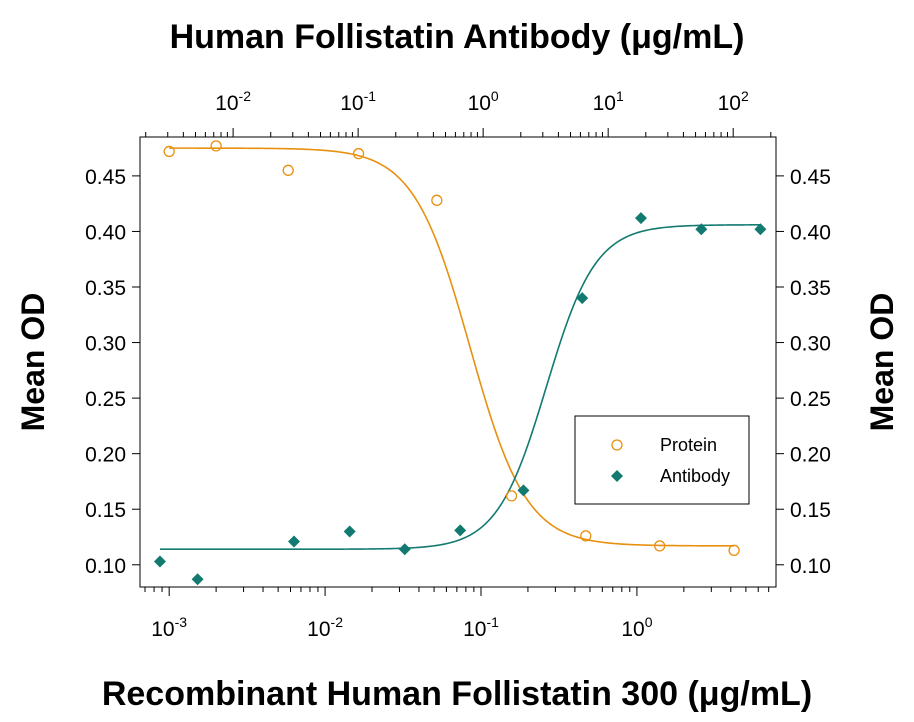 Image resolution: width=914 pixels, height=722 pixels. Describe the element at coordinates (105, 399) in the screenshot. I see `y-tick-label-left: 0.25` at that location.